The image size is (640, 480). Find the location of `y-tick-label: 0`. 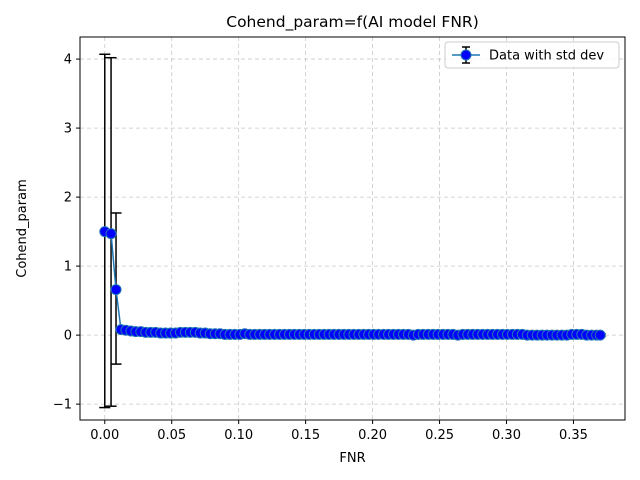

y-tick-label: 0 is located at coordinates (68, 336).